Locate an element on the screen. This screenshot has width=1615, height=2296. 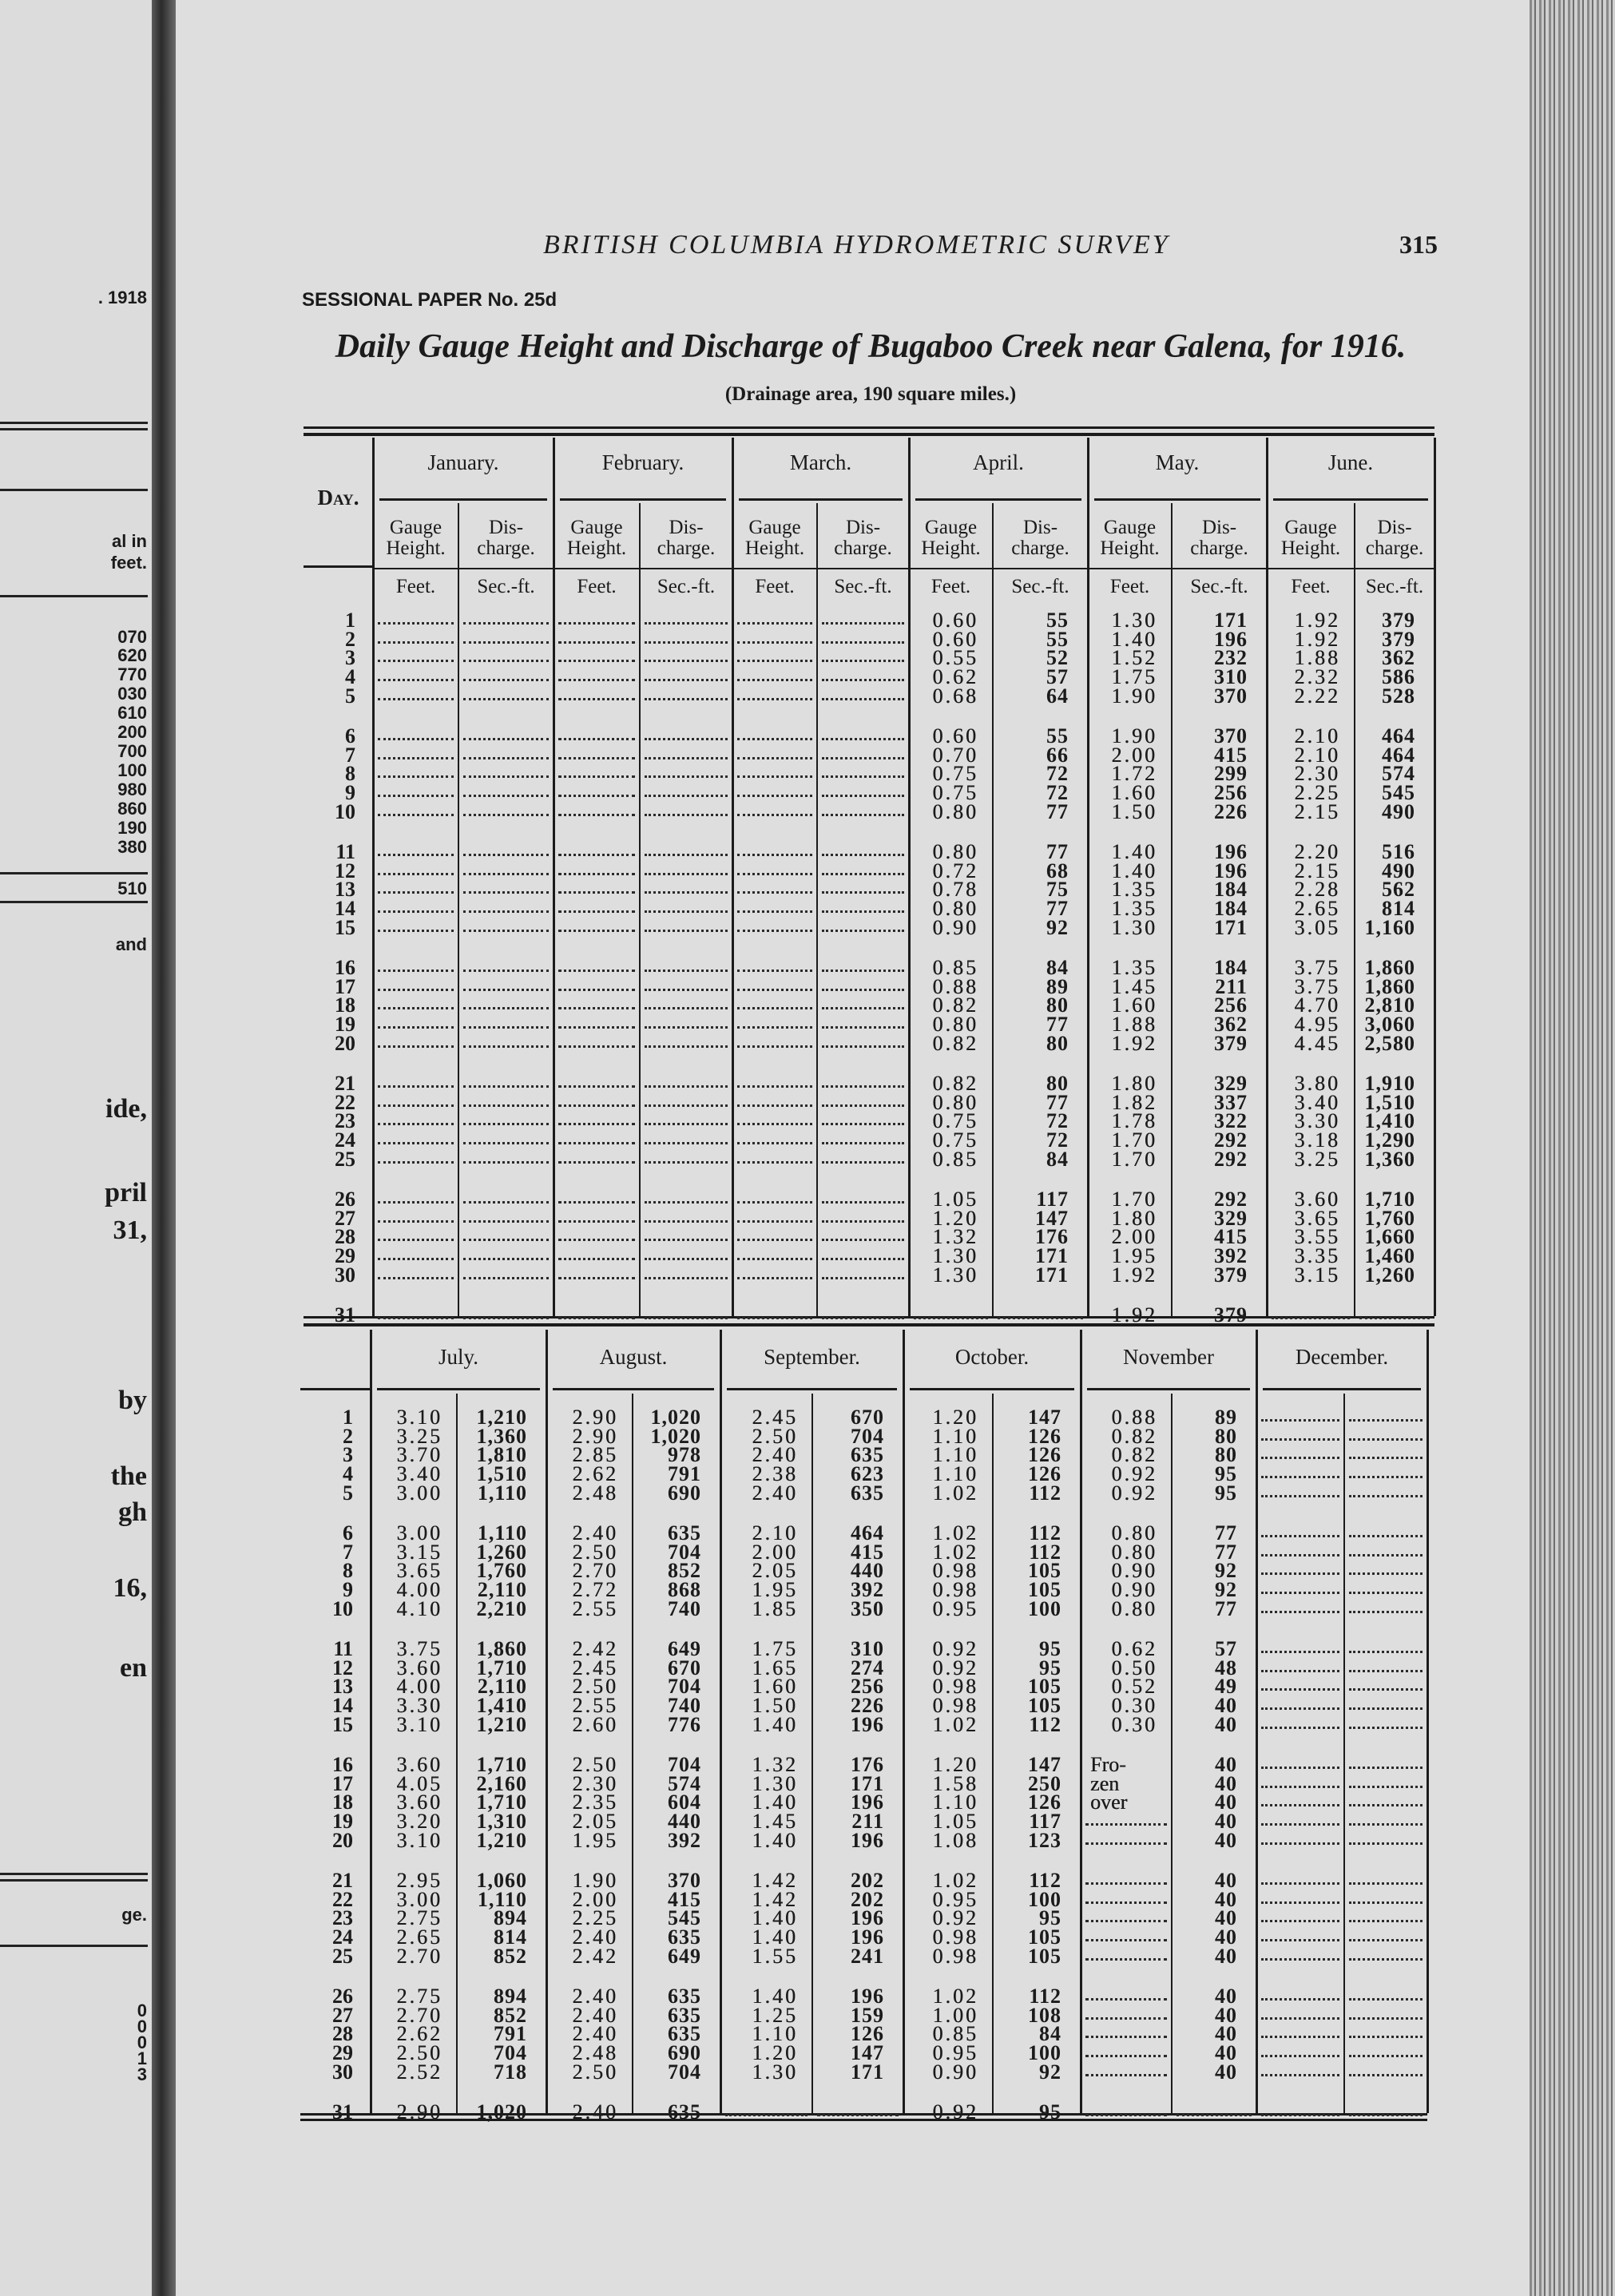
discharge-value: 415 is located at coordinates (1231, 755).